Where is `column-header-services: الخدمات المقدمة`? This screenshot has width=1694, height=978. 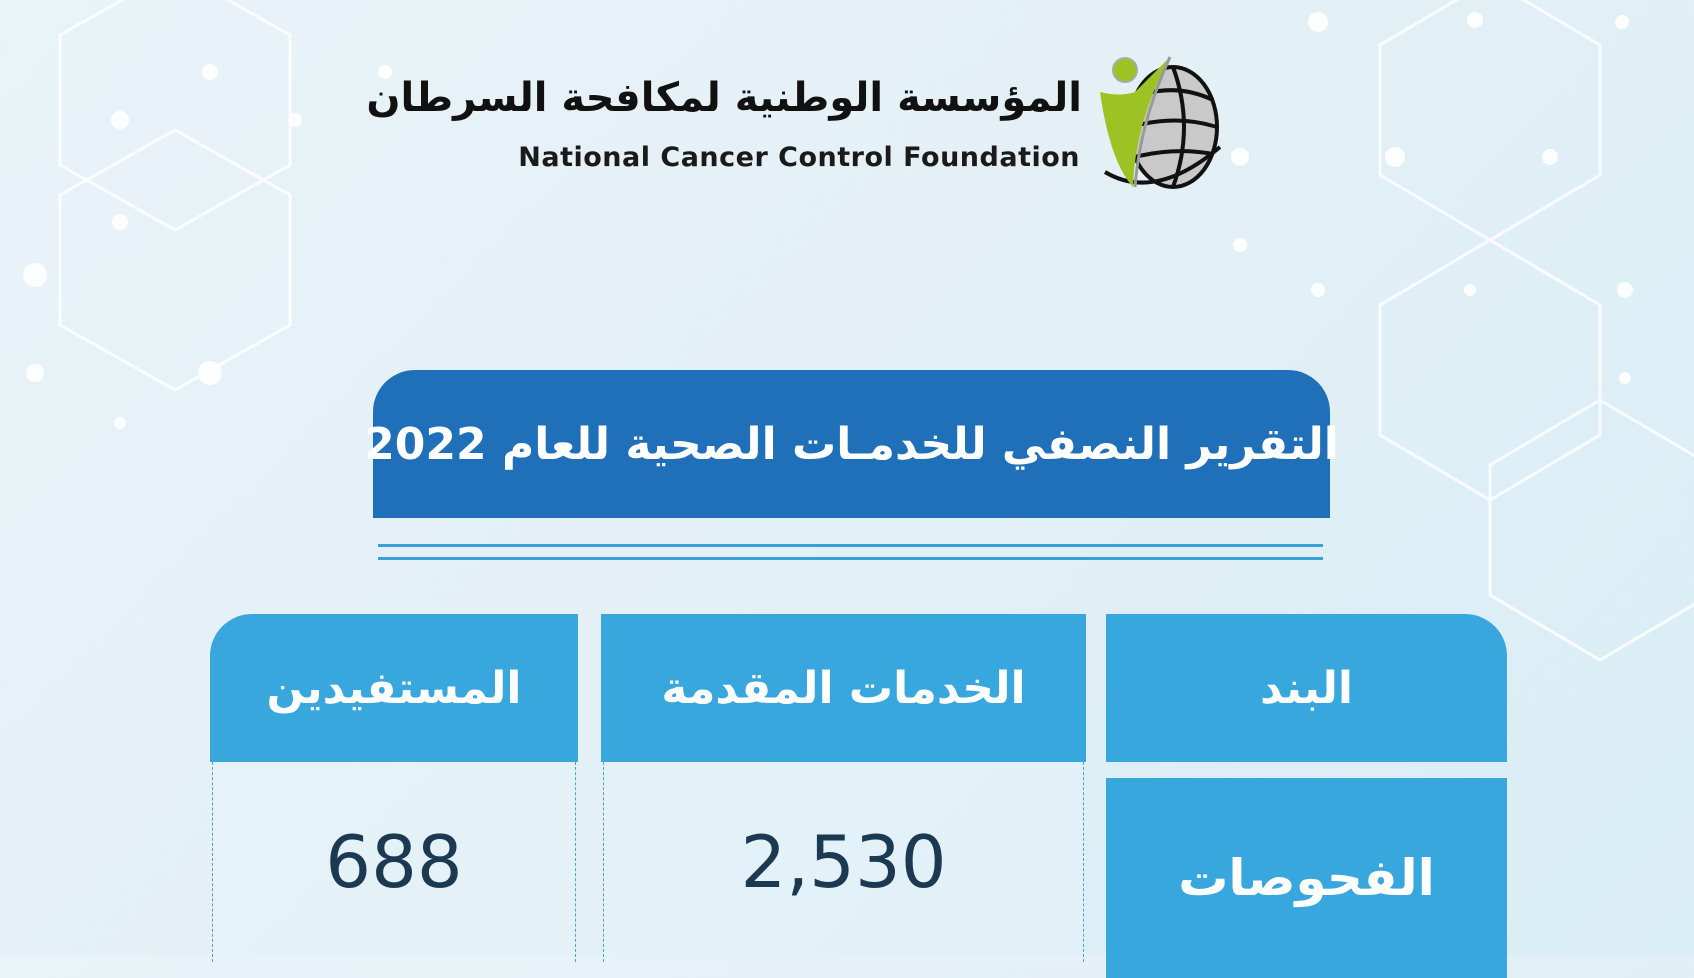 column-header-services: الخدمات المقدمة is located at coordinates (843, 688).